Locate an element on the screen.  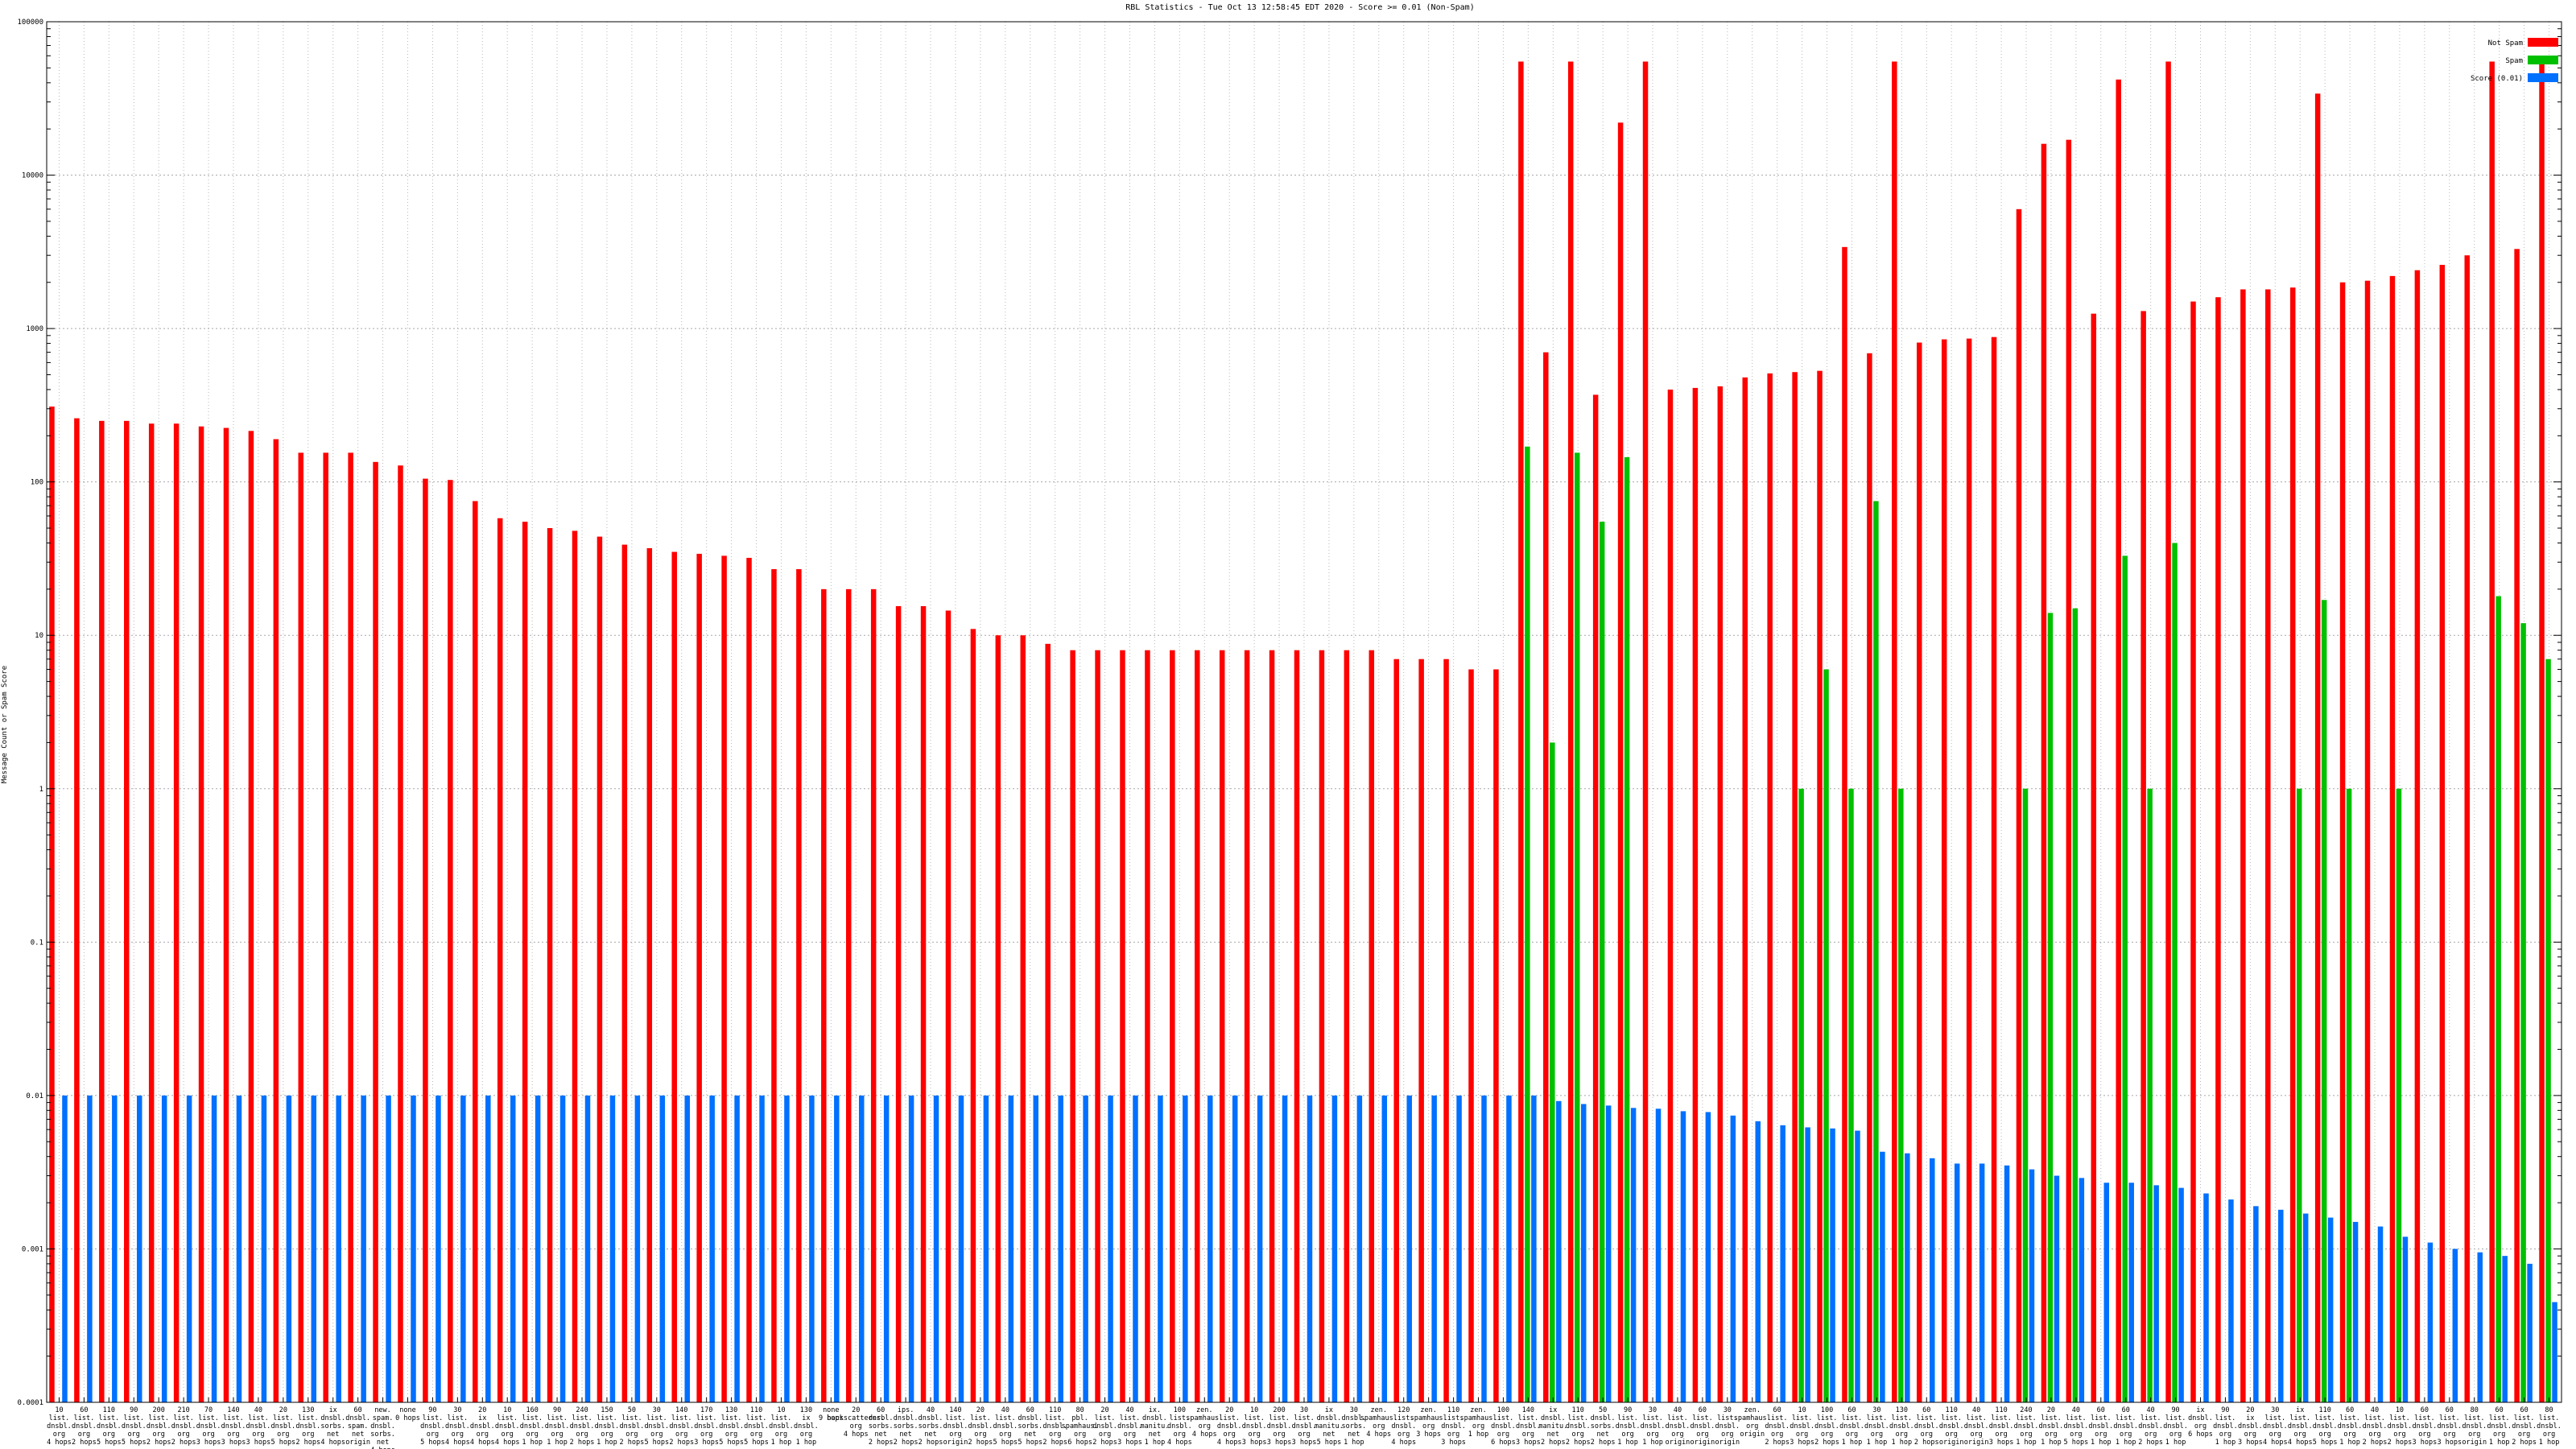
x-tick-label: 60 list. dnsbl. org 2 hops is located at coordinates (2524, 1426).